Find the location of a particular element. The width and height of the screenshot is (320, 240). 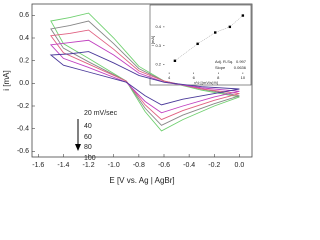

legend-entry: 80 is located at coordinates (88, 147).